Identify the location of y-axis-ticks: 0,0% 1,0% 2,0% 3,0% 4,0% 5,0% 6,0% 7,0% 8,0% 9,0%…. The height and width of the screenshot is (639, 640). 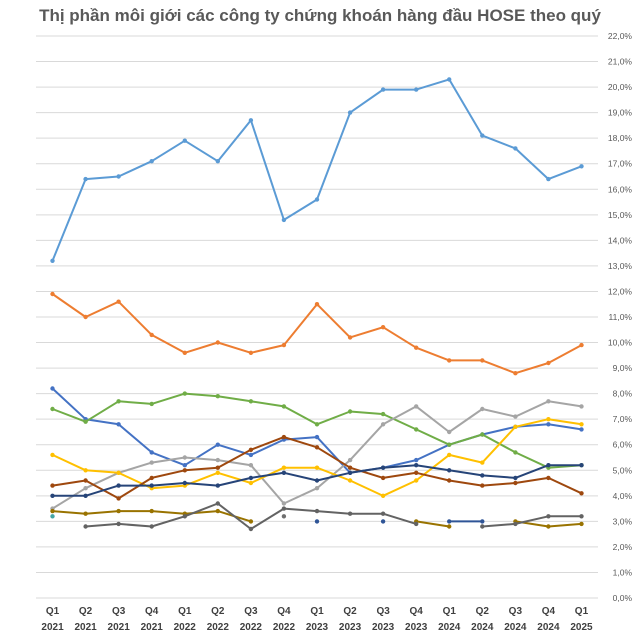
(620, 317).